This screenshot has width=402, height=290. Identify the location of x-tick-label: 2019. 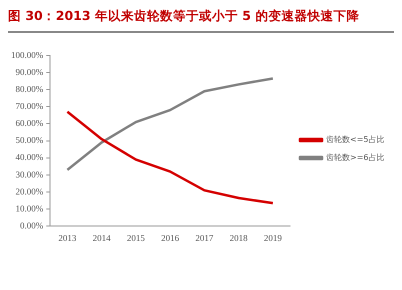
(273, 237).